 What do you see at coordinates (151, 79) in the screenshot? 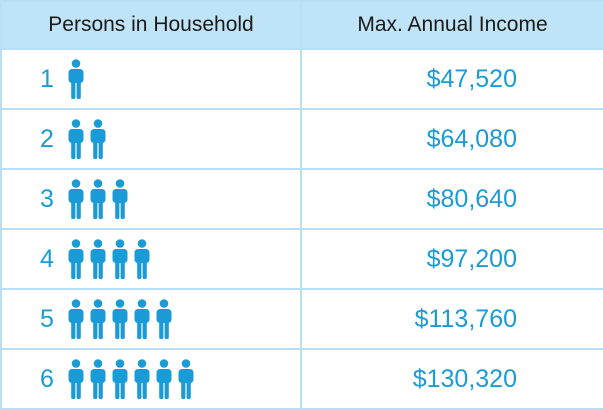
I see `persons-cell: 1` at bounding box center [151, 79].